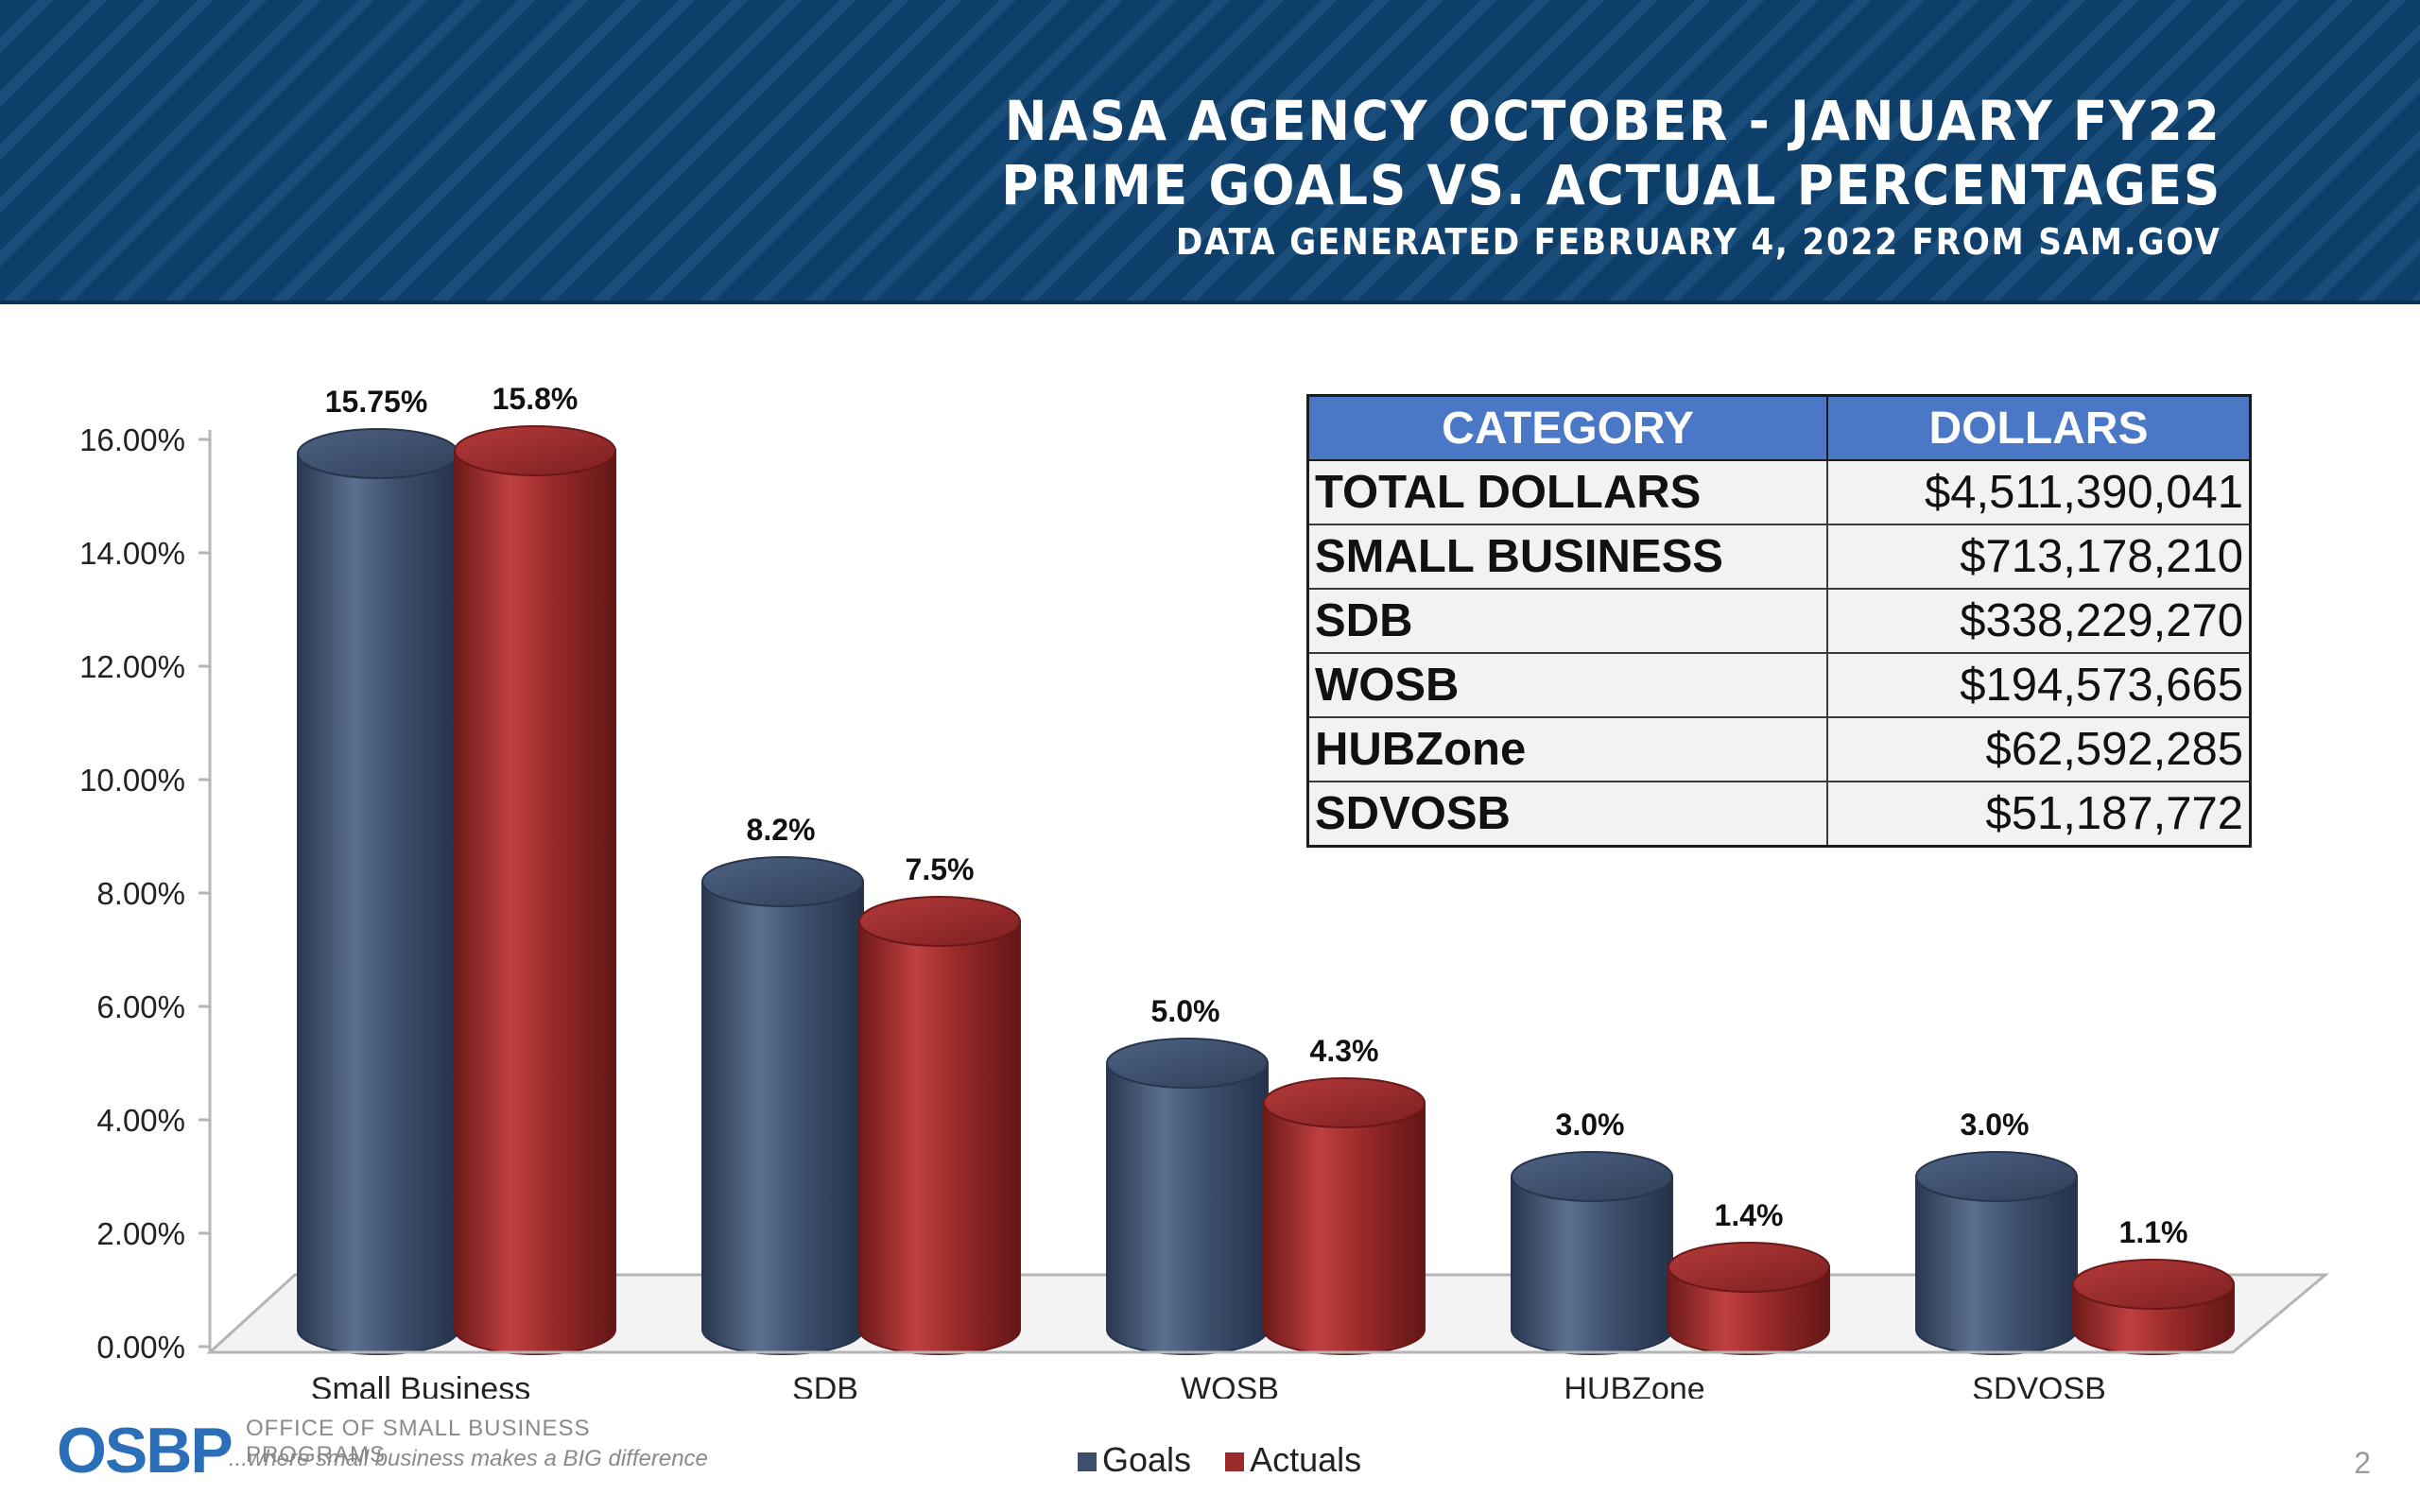  Describe the element at coordinates (2039, 621) in the screenshot. I see `table-cell-dollars: $338,229,270` at that location.